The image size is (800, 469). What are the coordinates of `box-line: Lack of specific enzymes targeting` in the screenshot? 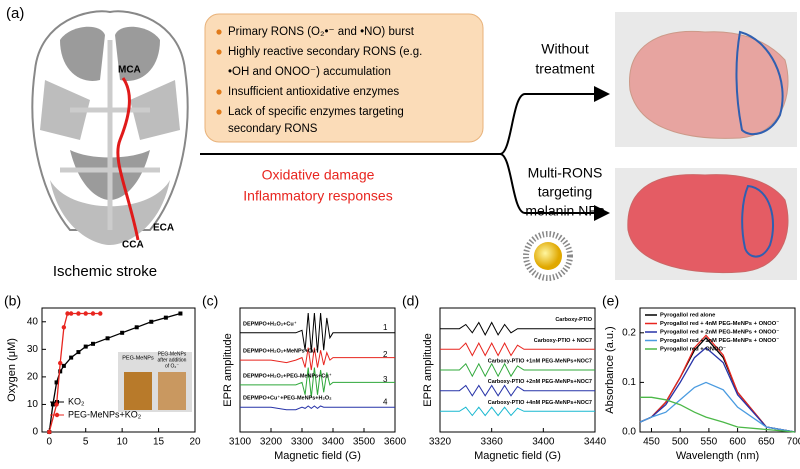 It's located at (316, 112).